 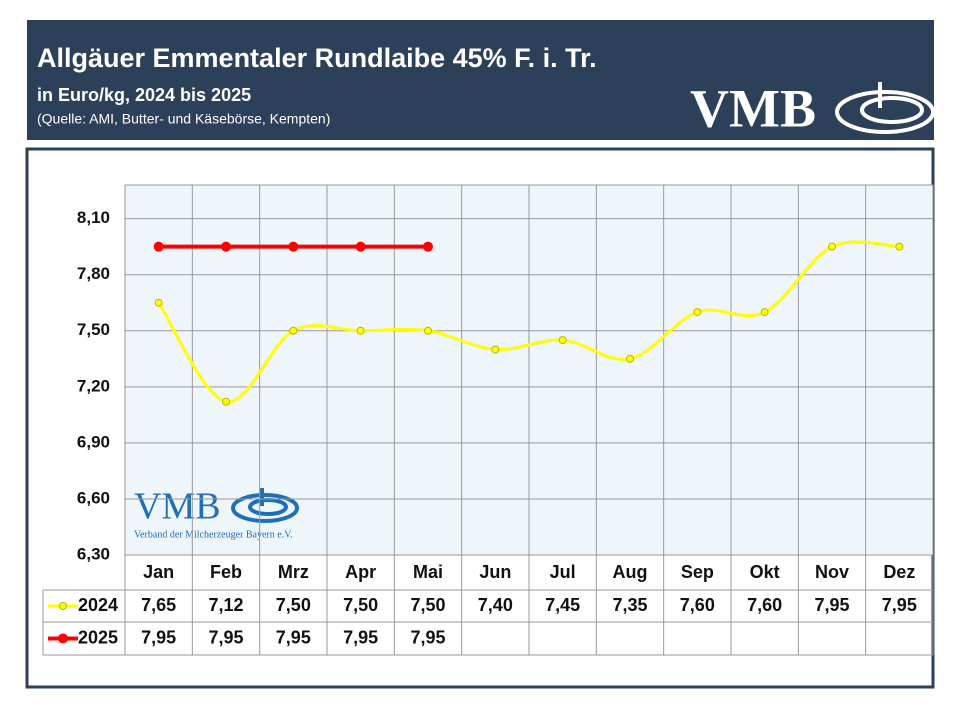 What do you see at coordinates (93, 497) in the screenshot?
I see `y-tick-label: 6,60` at bounding box center [93, 497].